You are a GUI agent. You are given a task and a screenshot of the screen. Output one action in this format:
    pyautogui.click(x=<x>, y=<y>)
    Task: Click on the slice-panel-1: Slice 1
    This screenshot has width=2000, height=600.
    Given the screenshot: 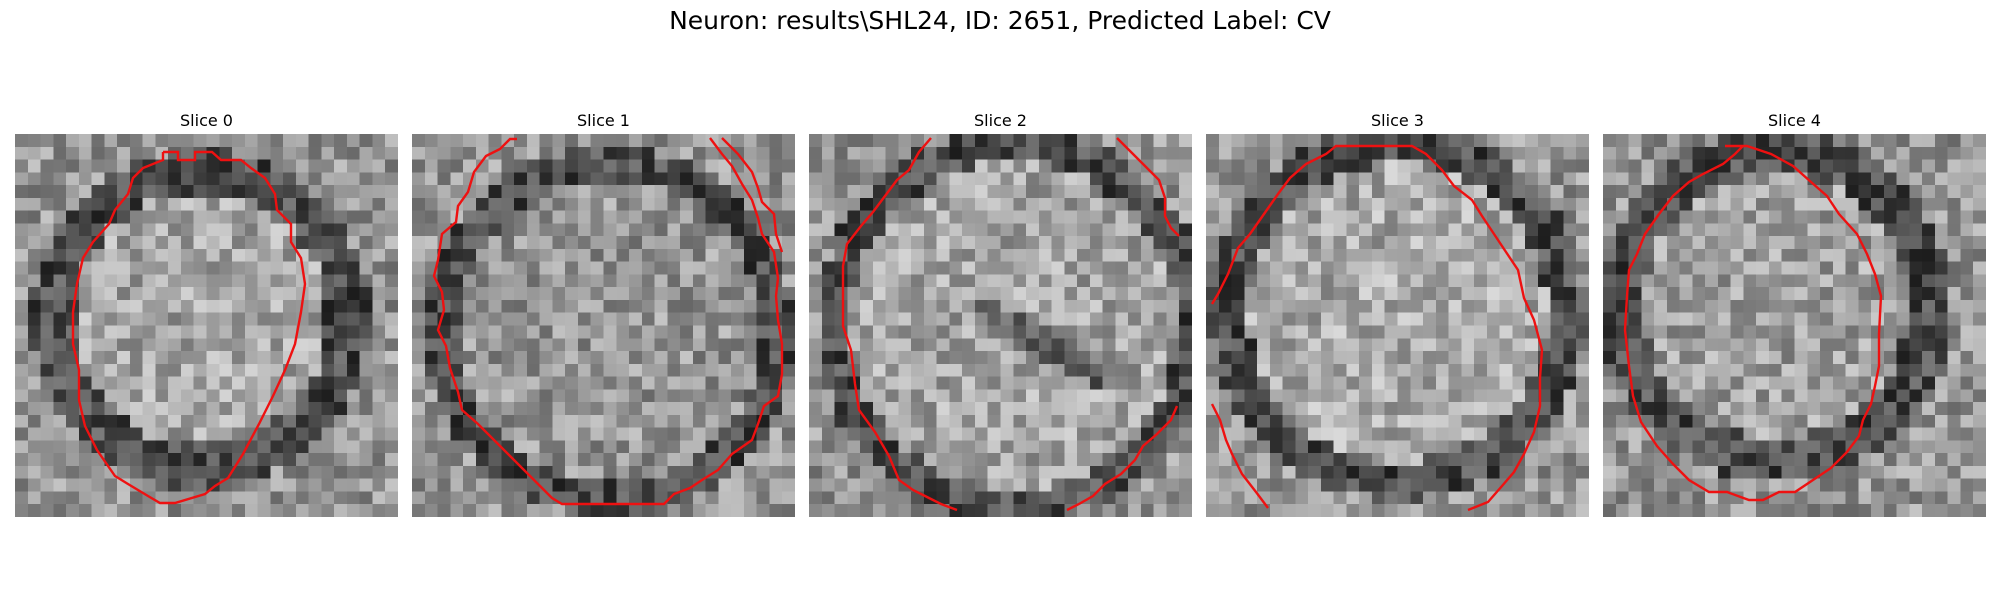 What is the action you would take?
    pyautogui.click(x=603, y=312)
    